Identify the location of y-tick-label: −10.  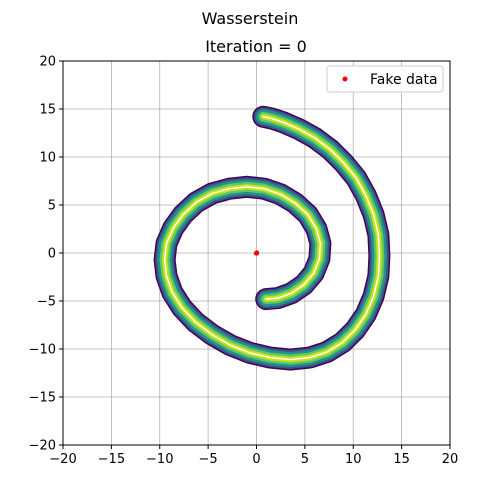
(42, 350).